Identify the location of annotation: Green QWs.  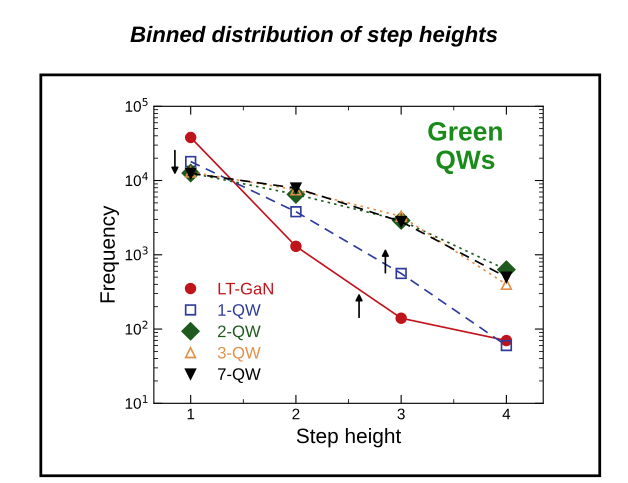
(465, 148).